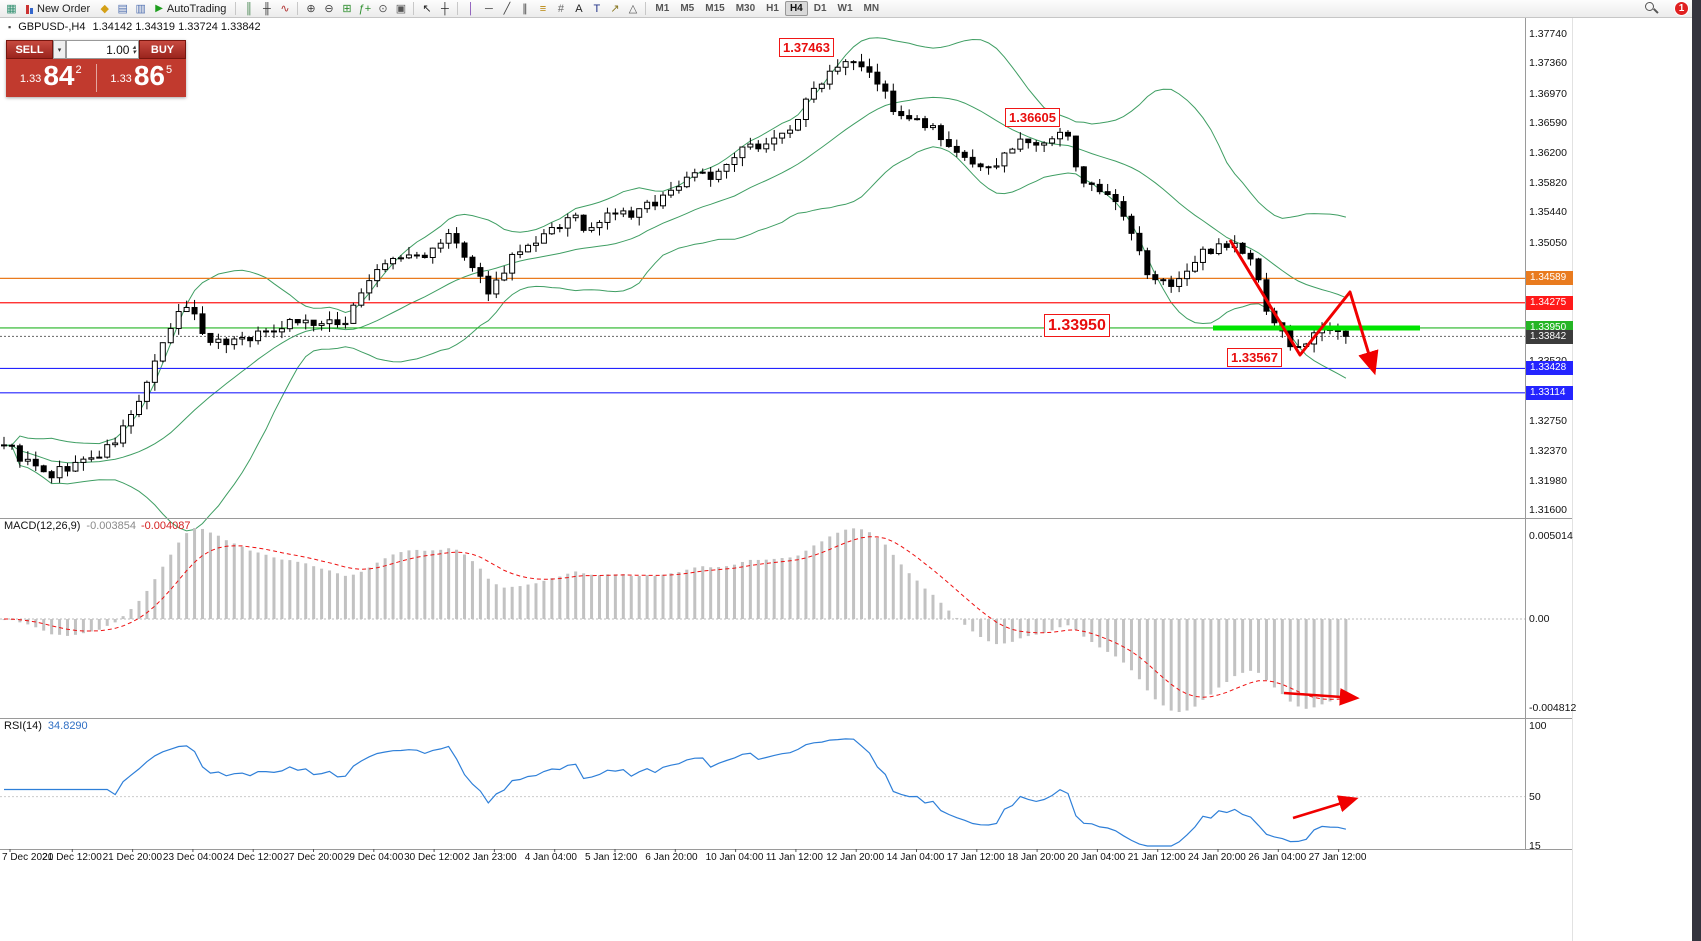 This screenshot has width=1701, height=941. I want to click on candlestick-chart-icon: ╫, so click(267, 8).